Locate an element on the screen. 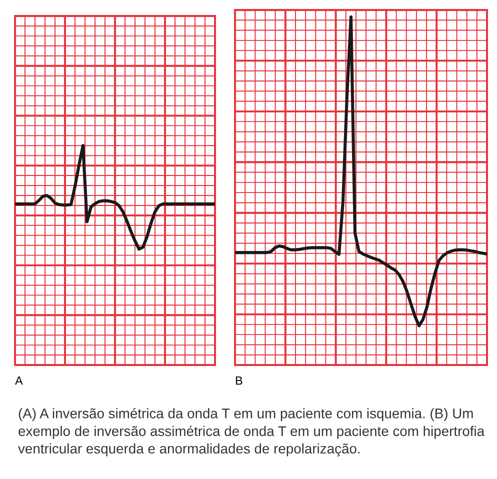 The height and width of the screenshot is (479, 497). text: B is located at coordinates (239, 380).